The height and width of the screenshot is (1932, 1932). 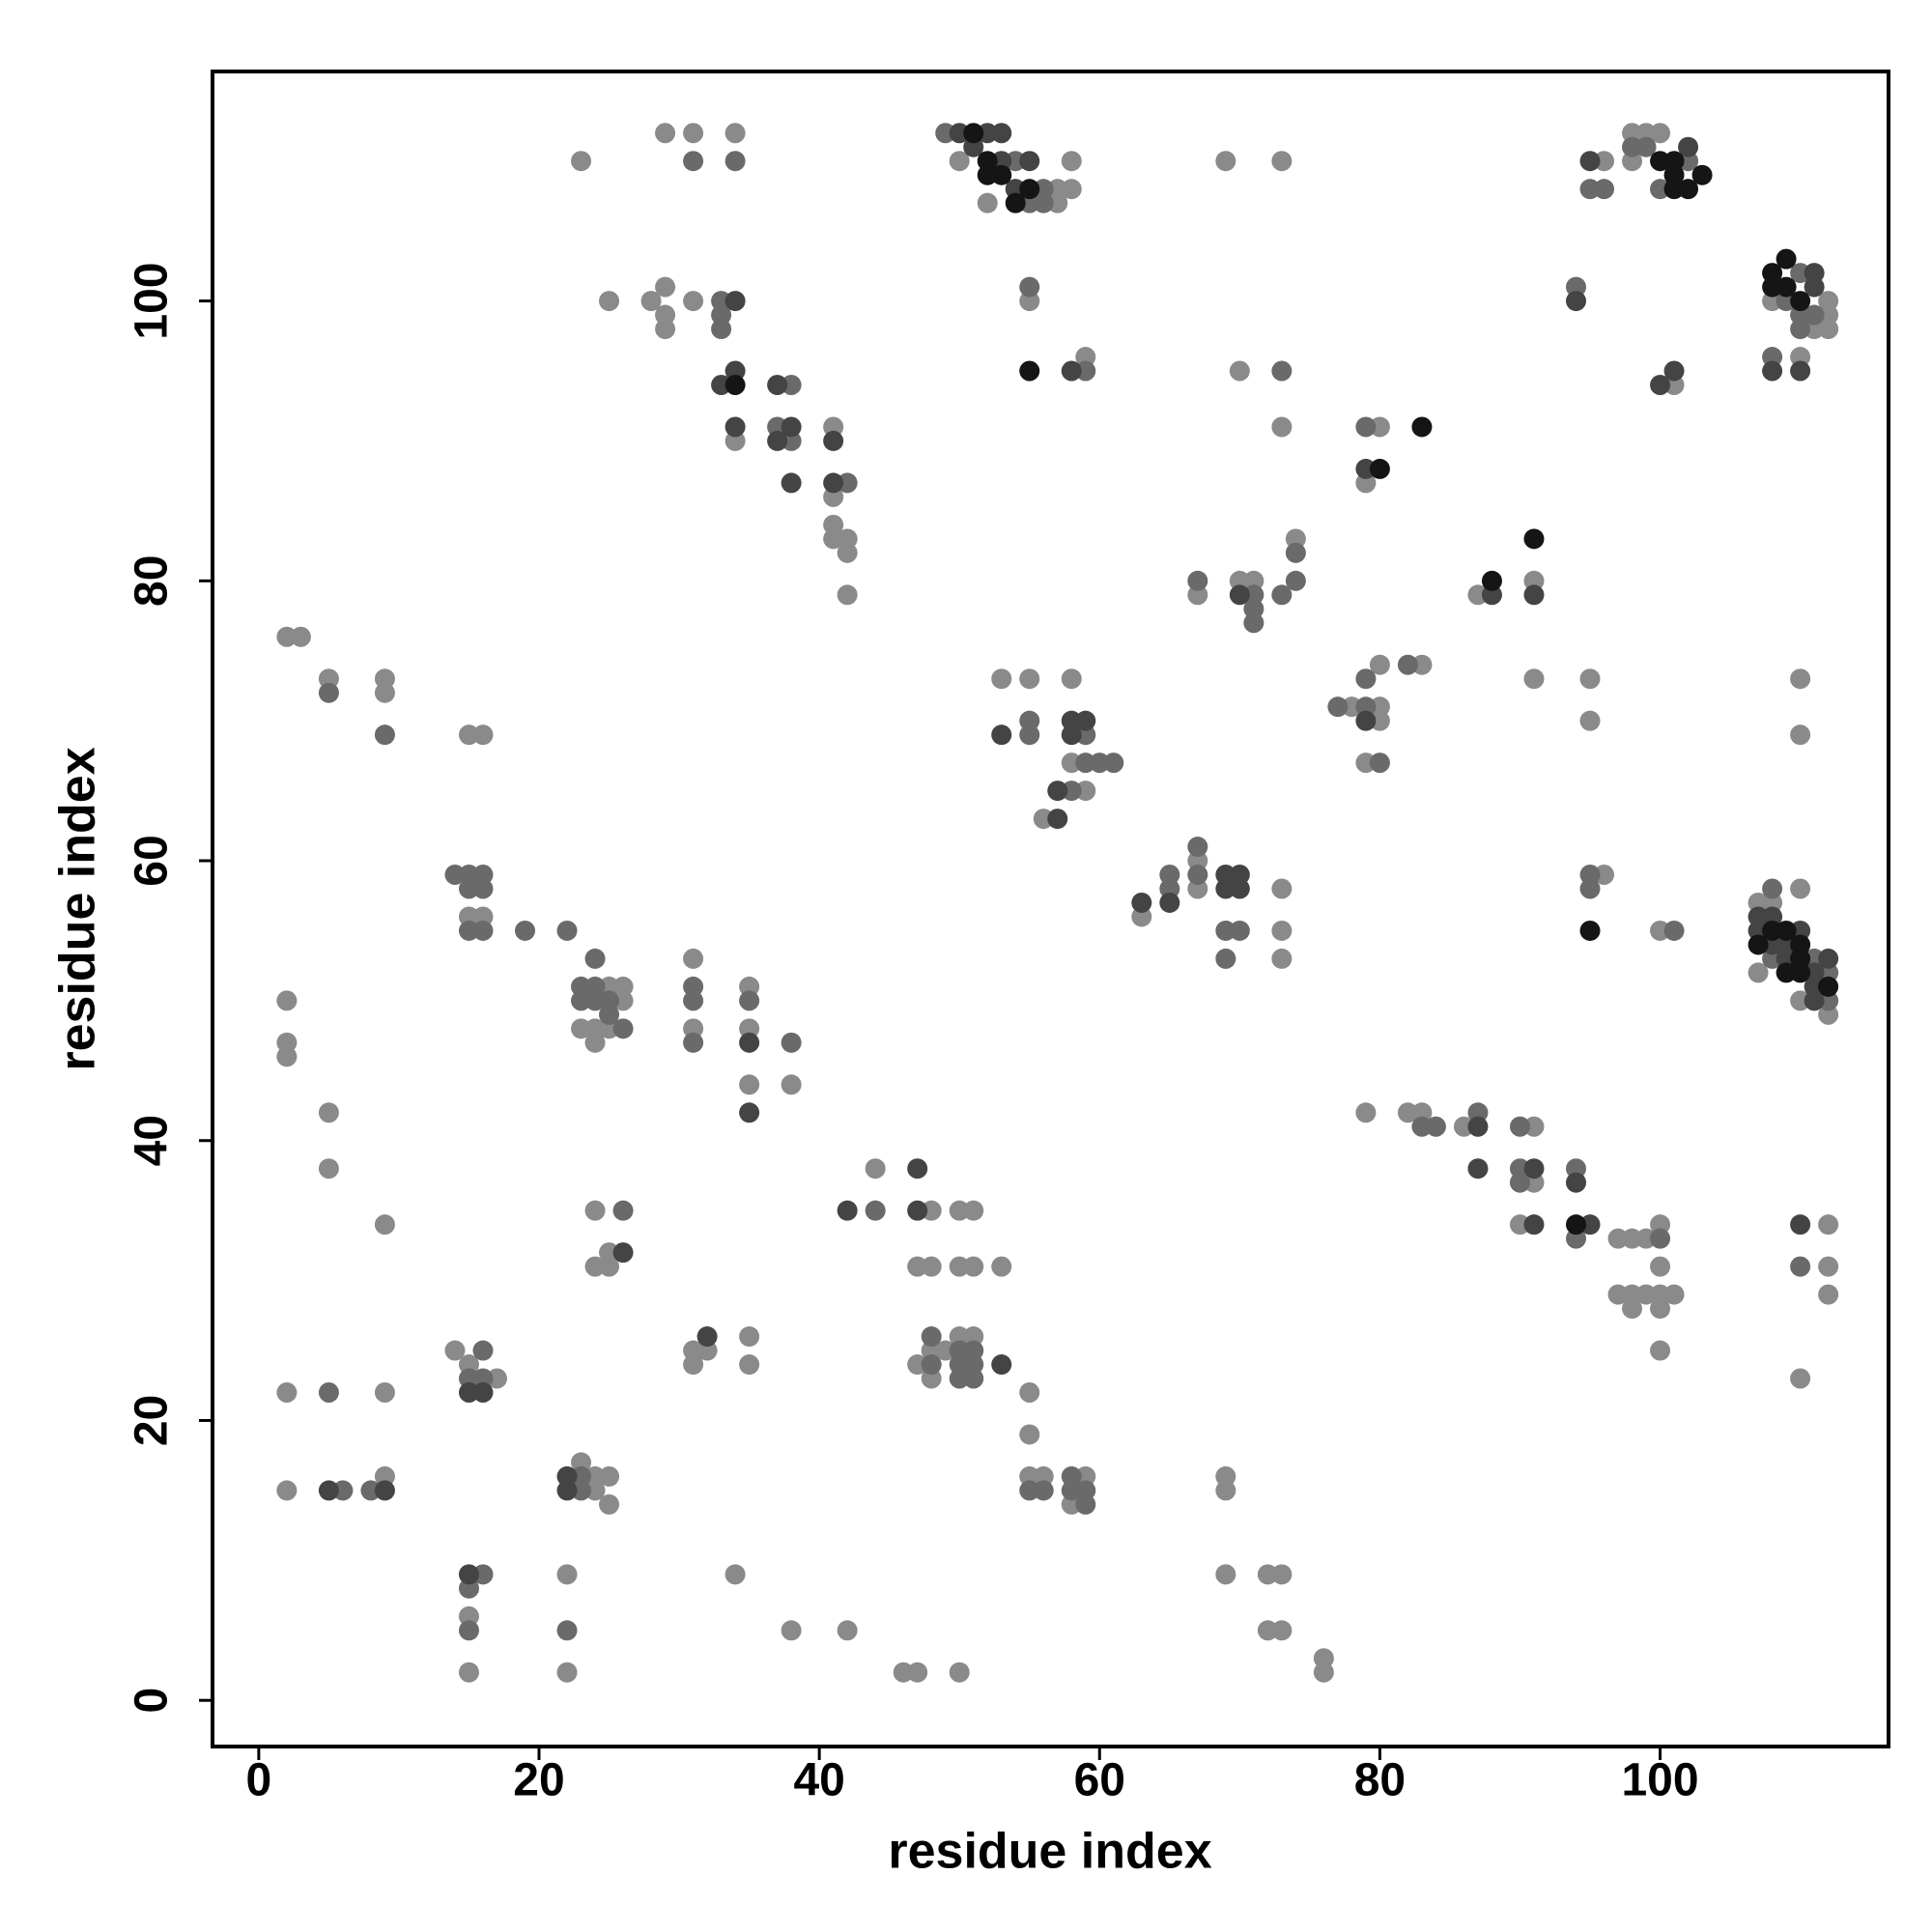 I want to click on x-tick-label: 20, so click(x=538, y=1780).